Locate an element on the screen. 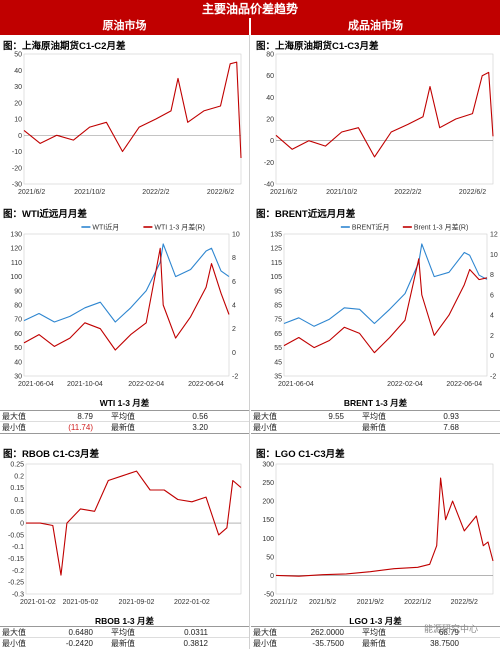 The image size is (500, 649). max-value: 9.55 is located at coordinates (336, 416).